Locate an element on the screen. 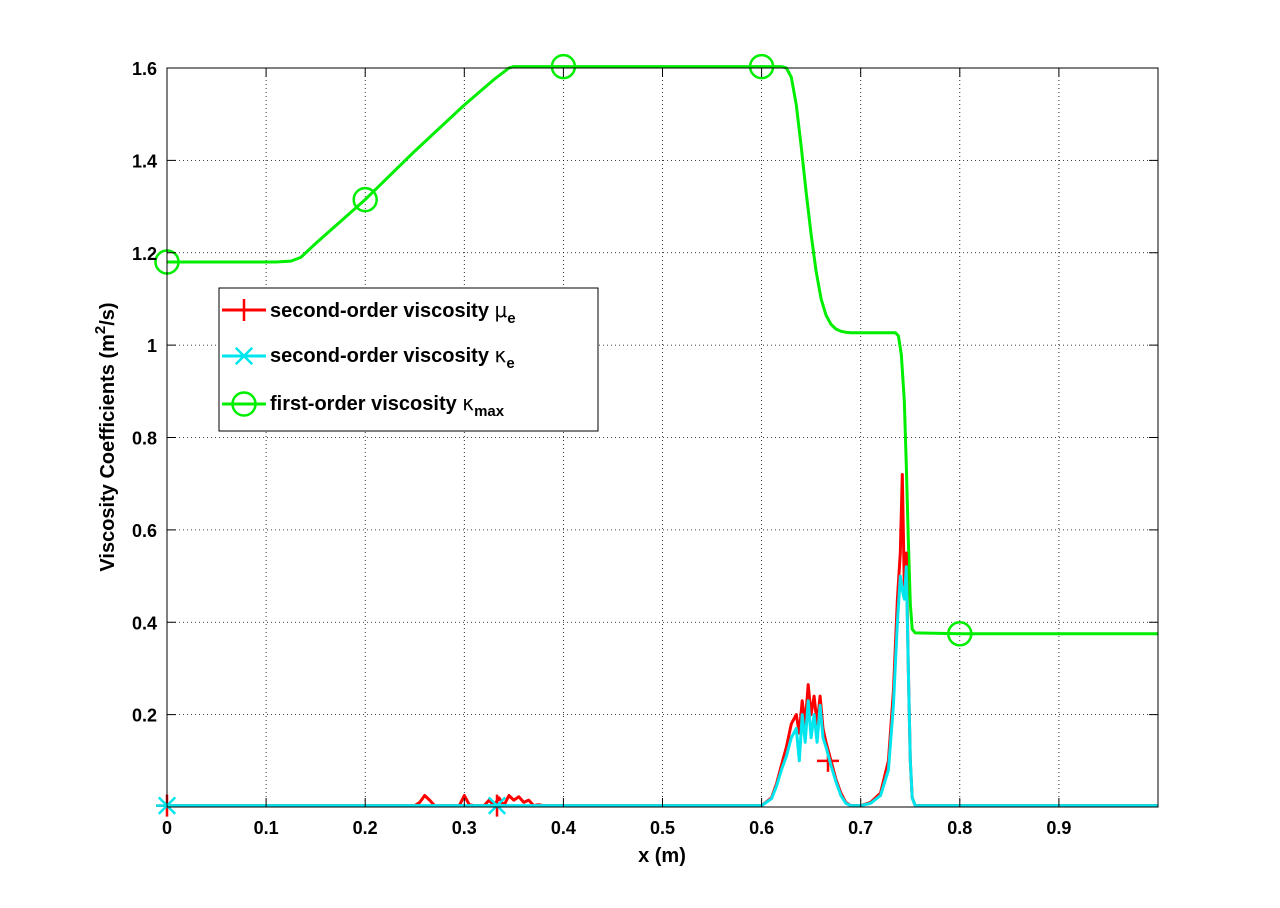 The image size is (1280, 908). legend-label-kappa-max: first-order viscosity κmax is located at coordinates (387, 405).